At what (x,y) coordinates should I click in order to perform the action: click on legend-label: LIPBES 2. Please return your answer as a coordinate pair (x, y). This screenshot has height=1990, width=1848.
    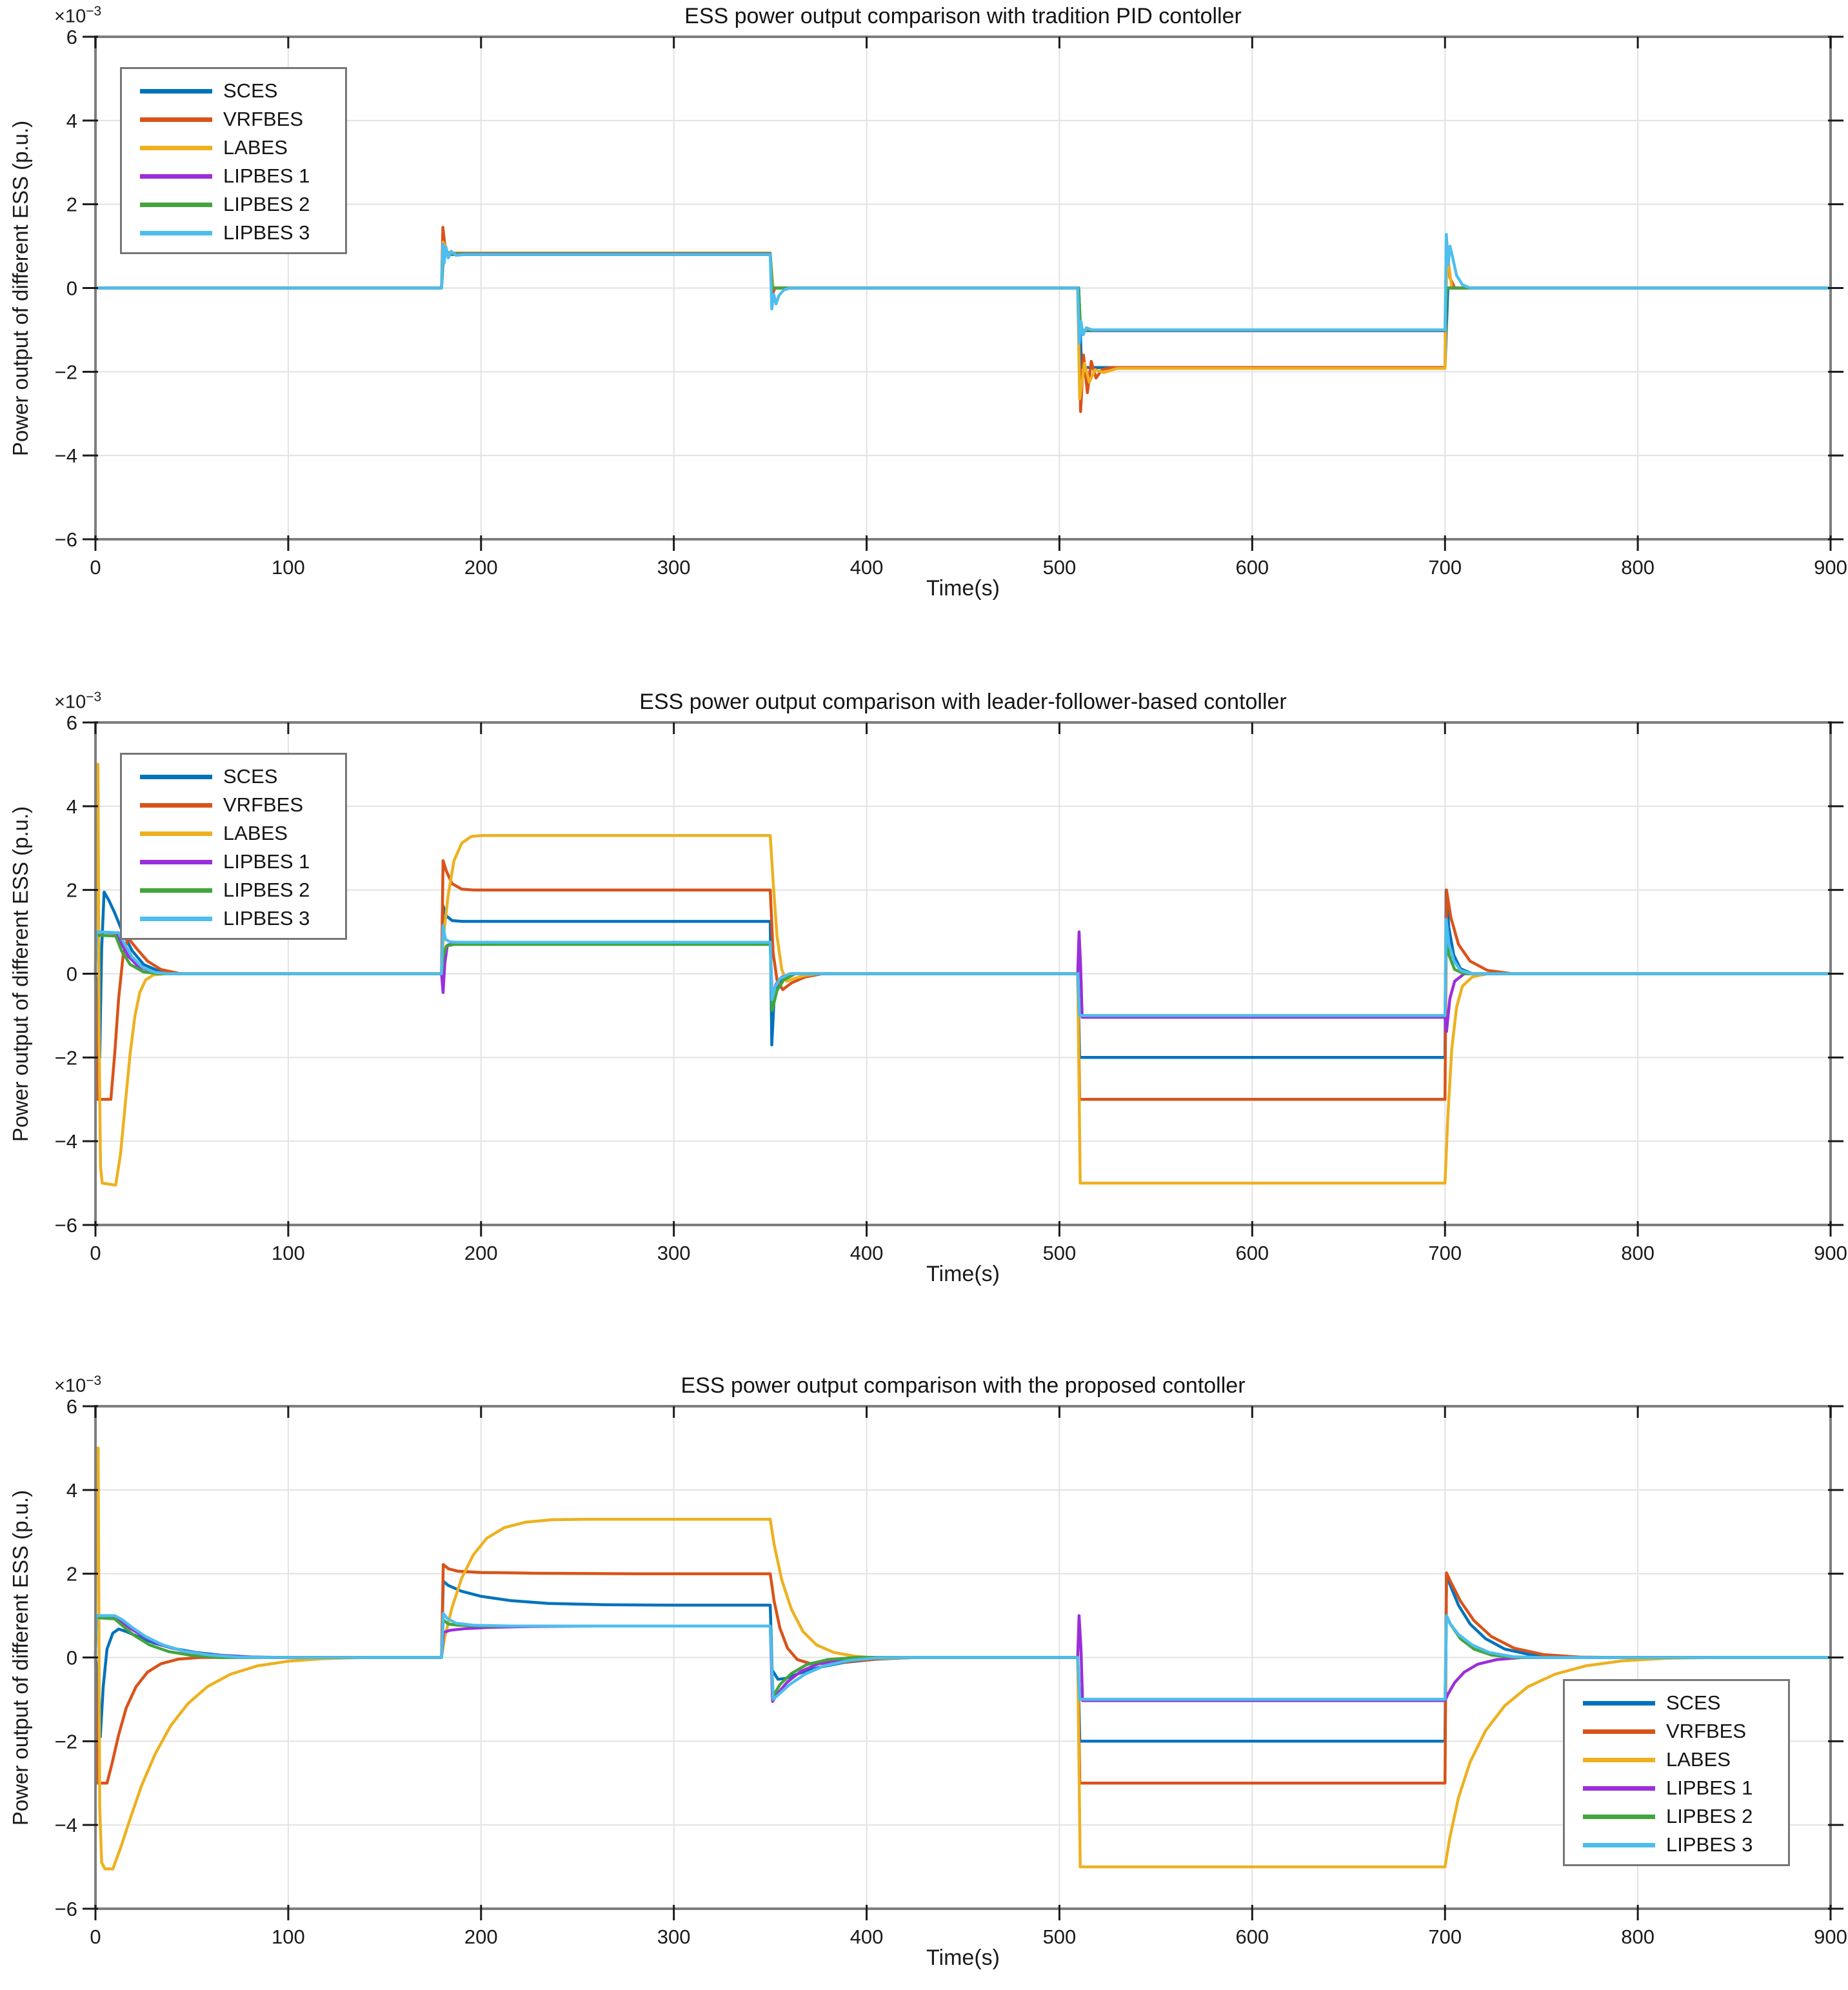
    Looking at the image, I should click on (1710, 1816).